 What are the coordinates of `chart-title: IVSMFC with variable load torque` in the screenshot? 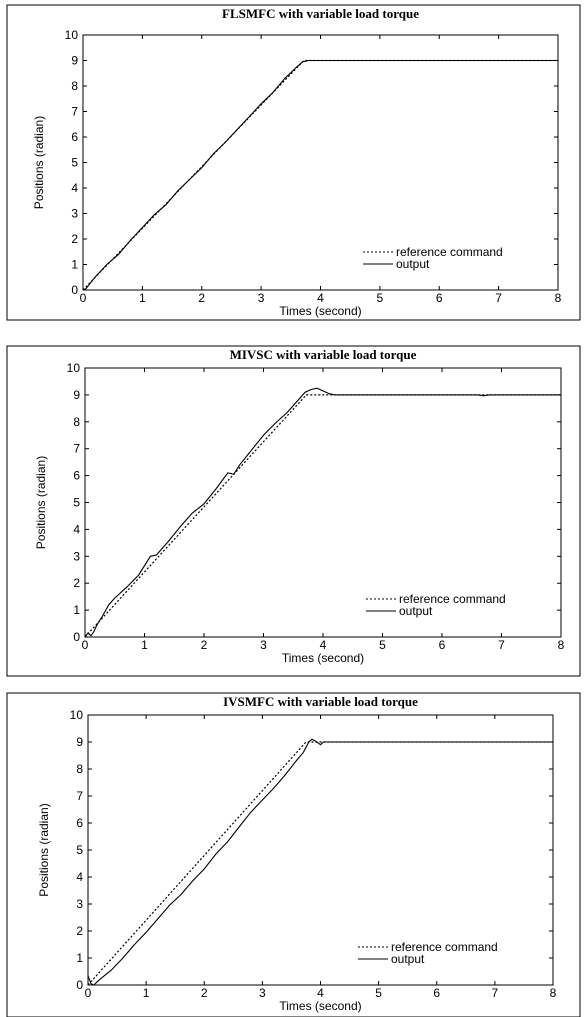 It's located at (320, 701).